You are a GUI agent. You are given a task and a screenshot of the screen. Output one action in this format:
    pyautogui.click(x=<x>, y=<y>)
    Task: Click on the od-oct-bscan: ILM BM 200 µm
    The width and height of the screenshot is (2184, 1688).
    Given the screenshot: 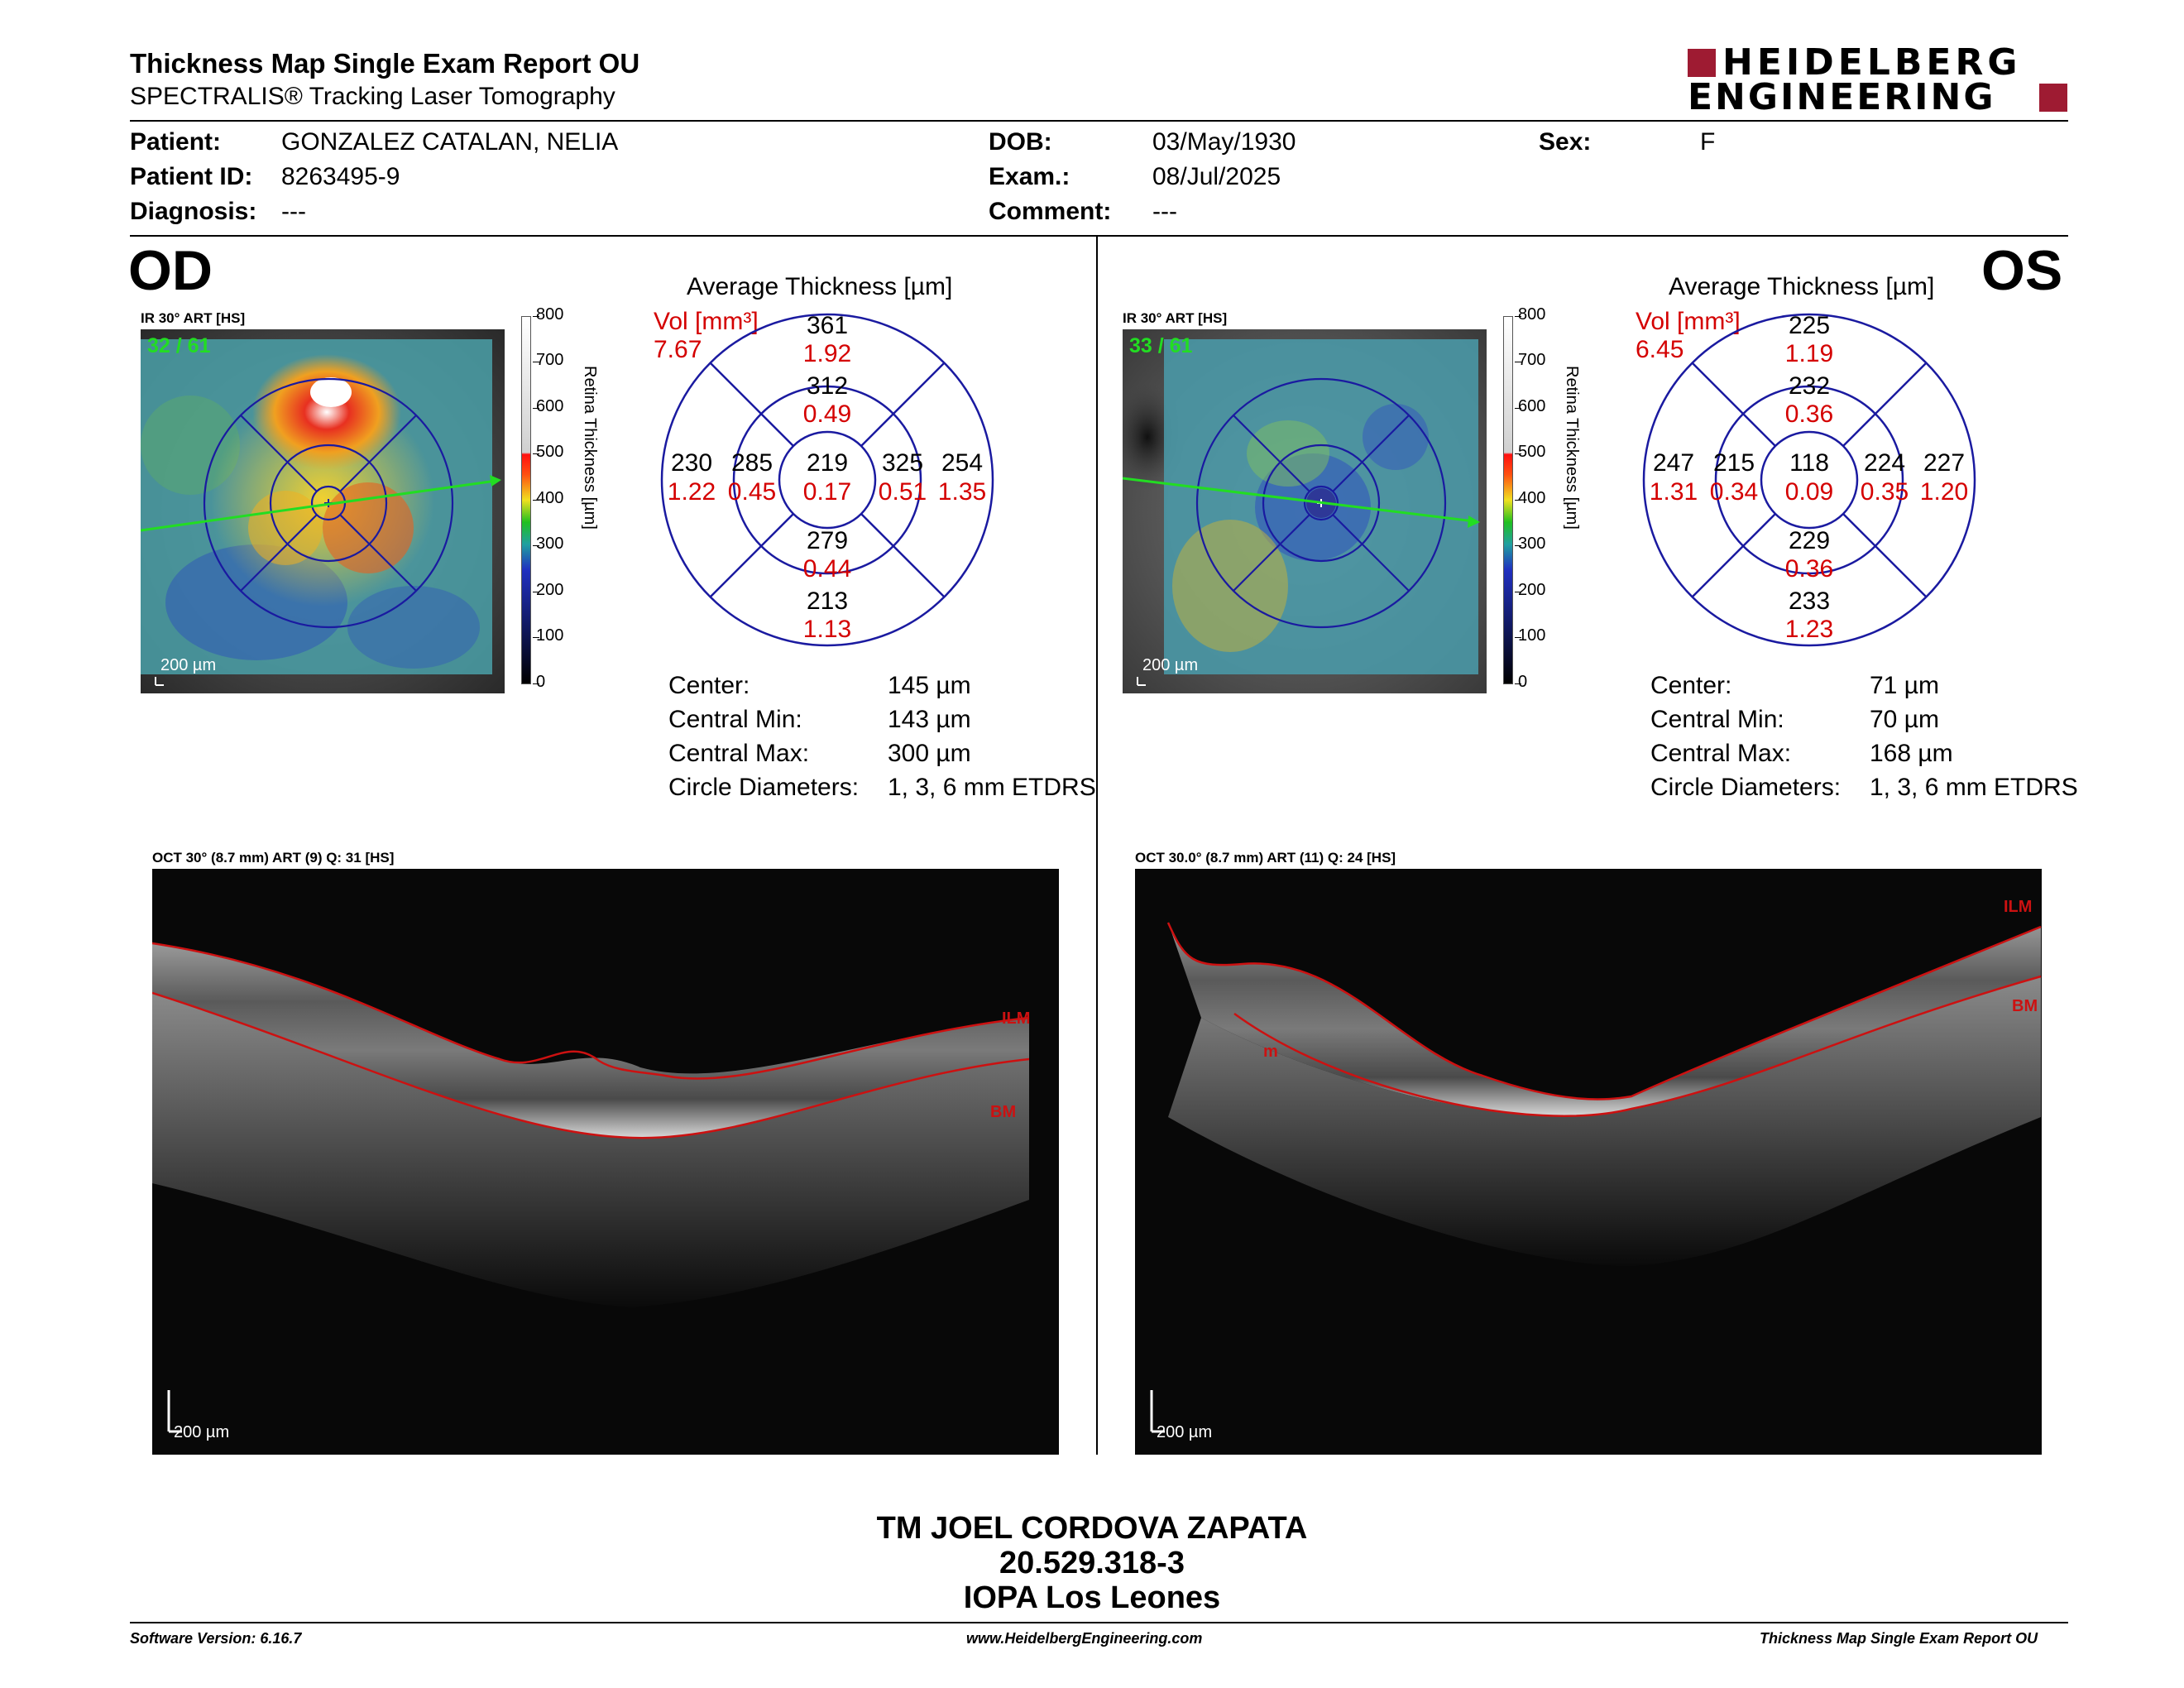 What is the action you would take?
    pyautogui.click(x=605, y=1162)
    